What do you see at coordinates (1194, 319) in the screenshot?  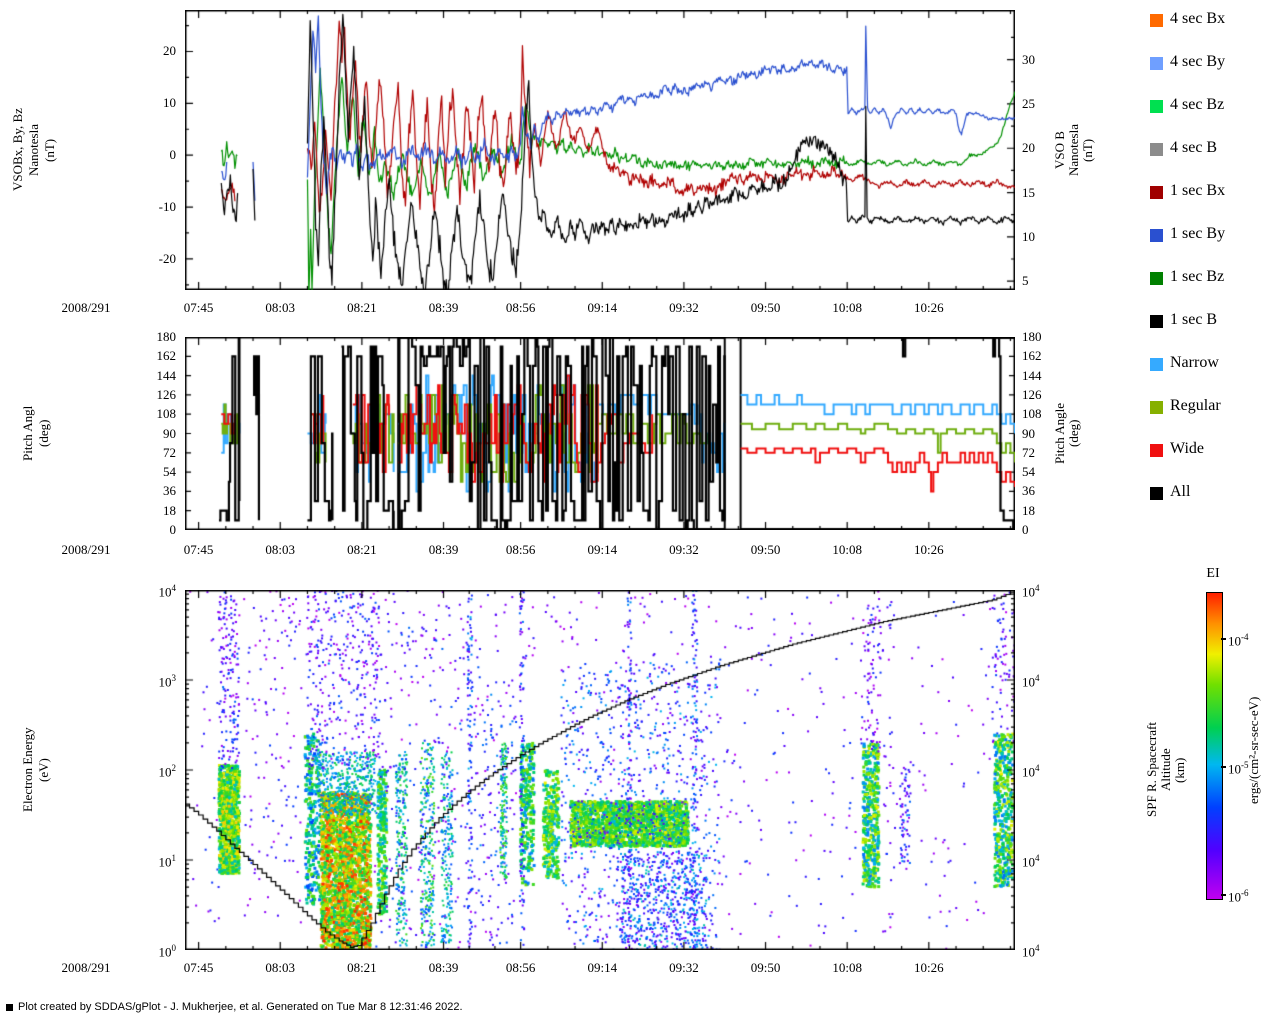 I see `legend-label: 1 sec B` at bounding box center [1194, 319].